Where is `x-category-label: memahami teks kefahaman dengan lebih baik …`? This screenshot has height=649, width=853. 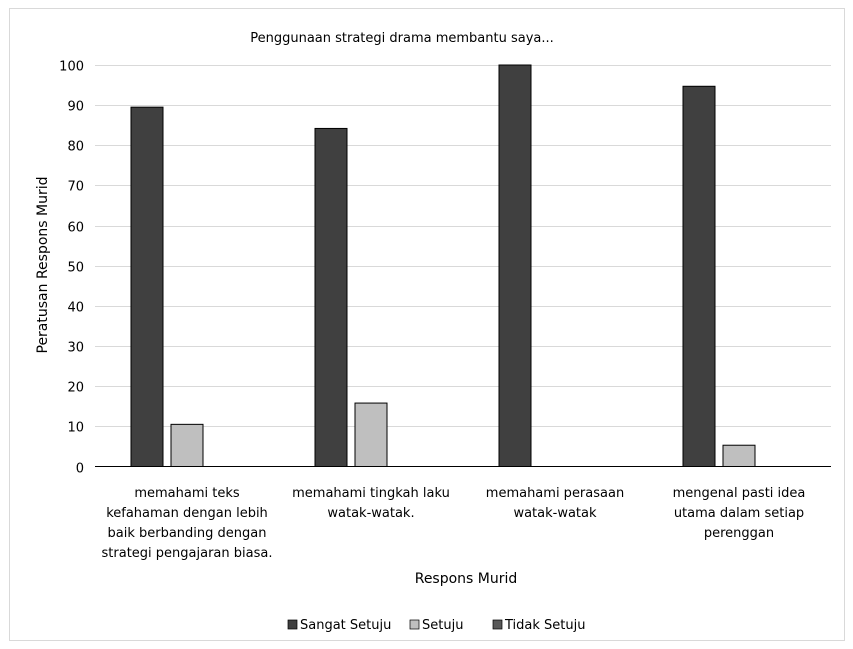 x-category-label: memahami teks kefahaman dengan lebih baik … is located at coordinates (187, 523).